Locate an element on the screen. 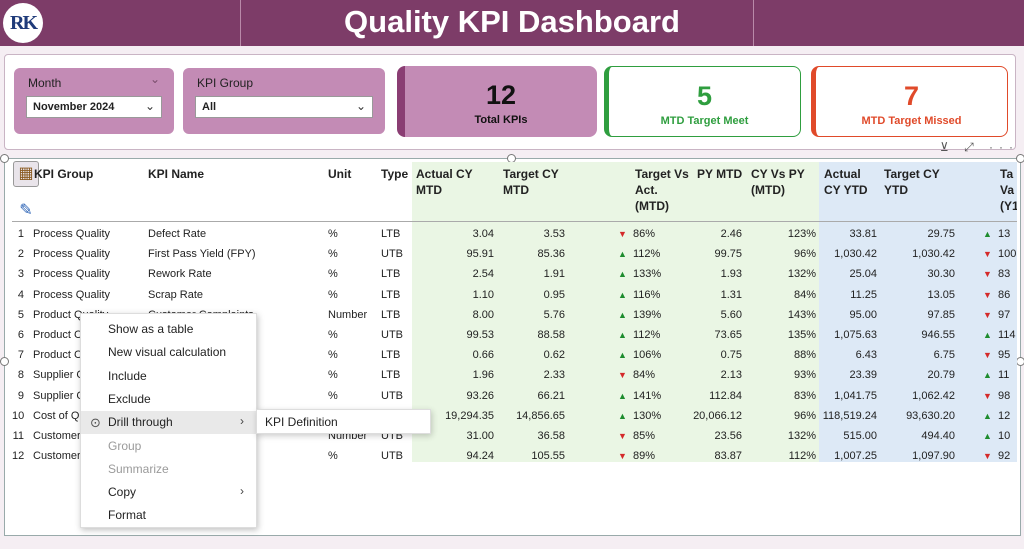 This screenshot has width=1024, height=549. kpi-group-slicer-label: KPI Group is located at coordinates (225, 83).